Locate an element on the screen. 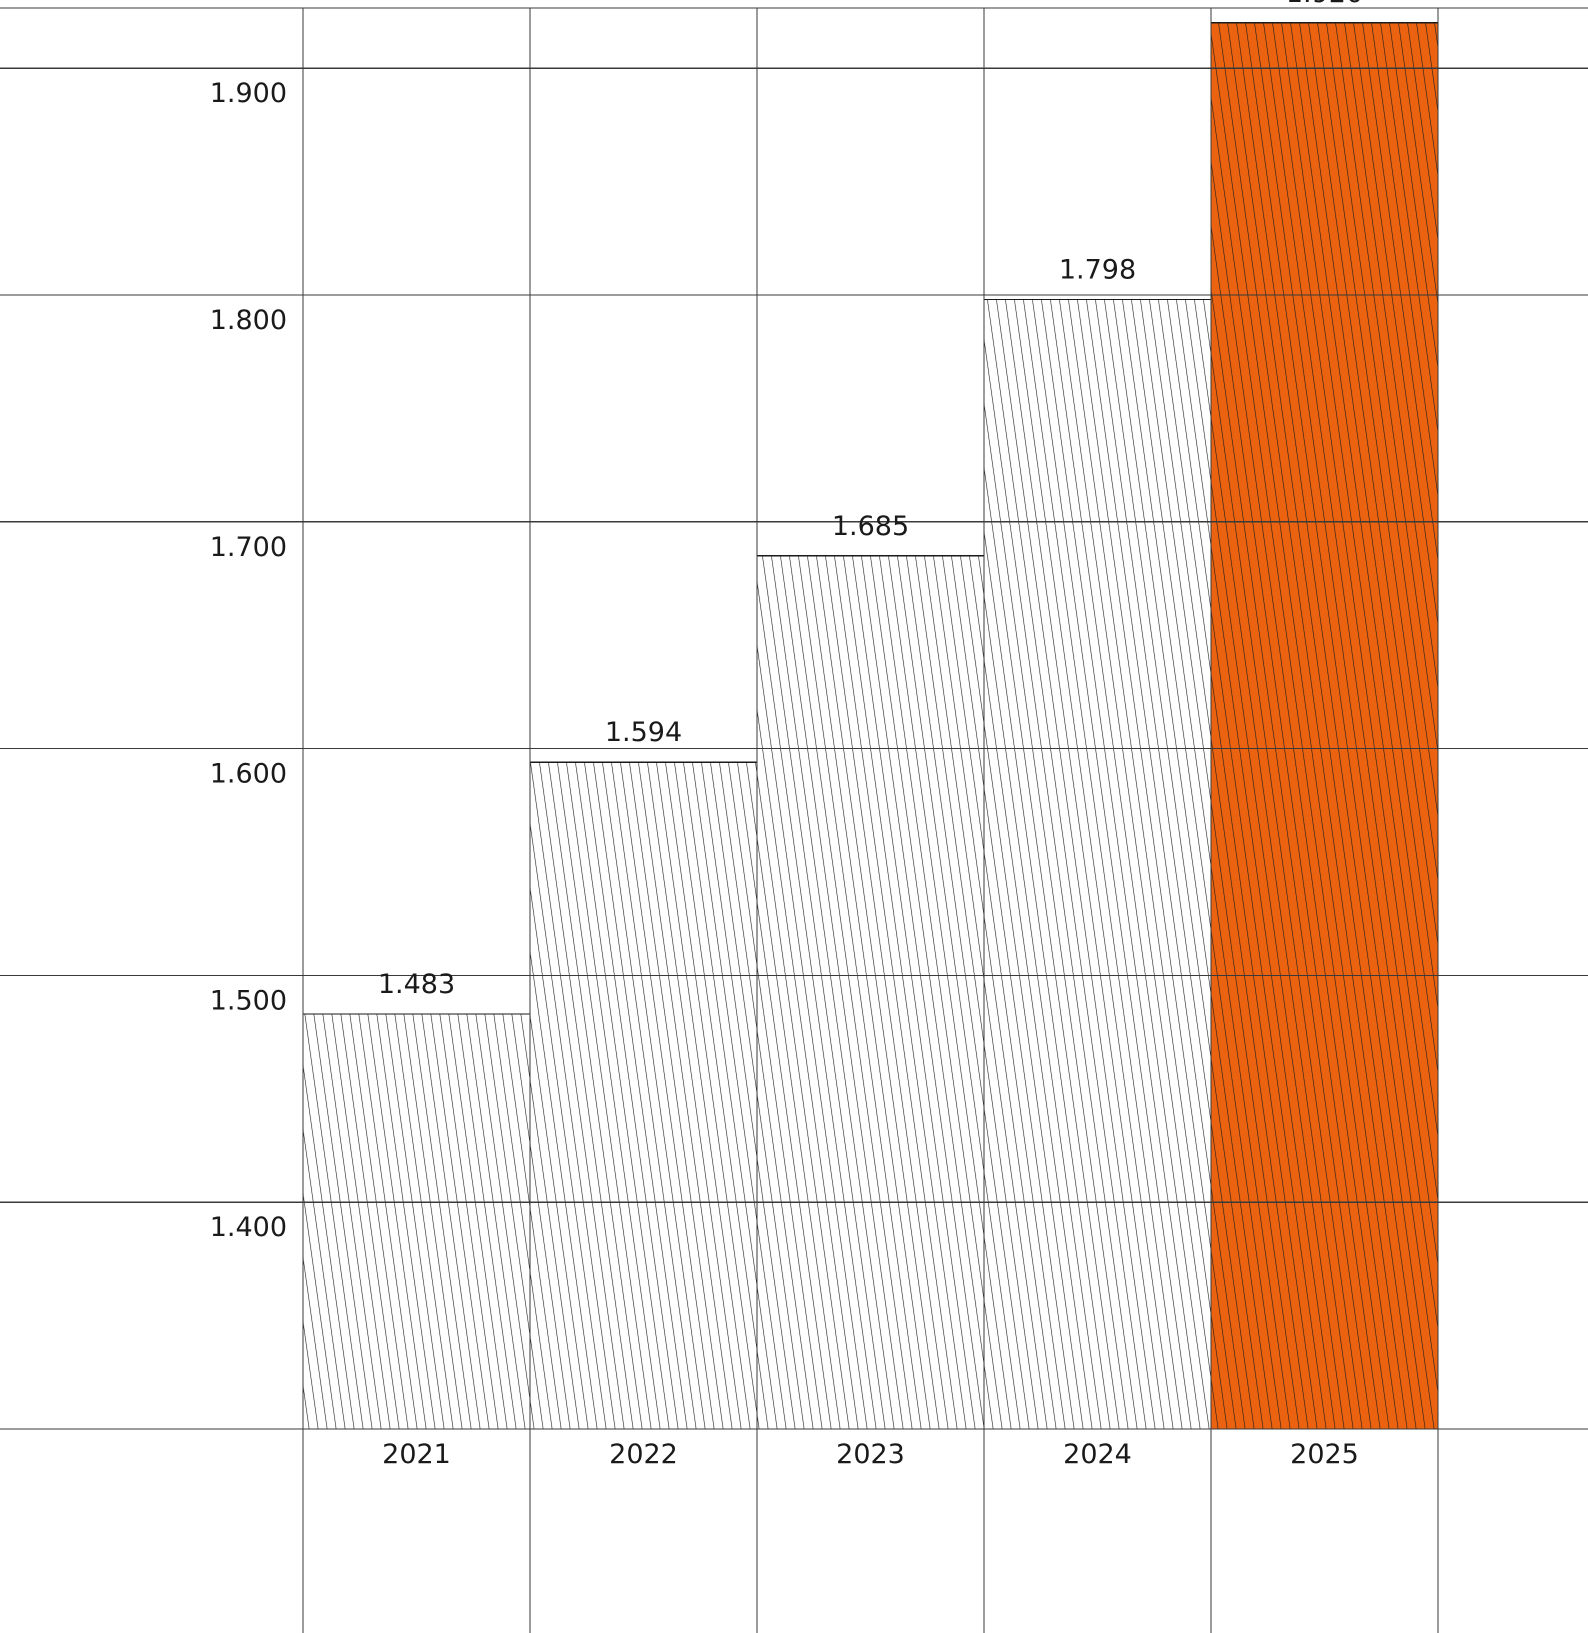 The image size is (1588, 1633). y-tick-label: 1.600 is located at coordinates (248, 774).